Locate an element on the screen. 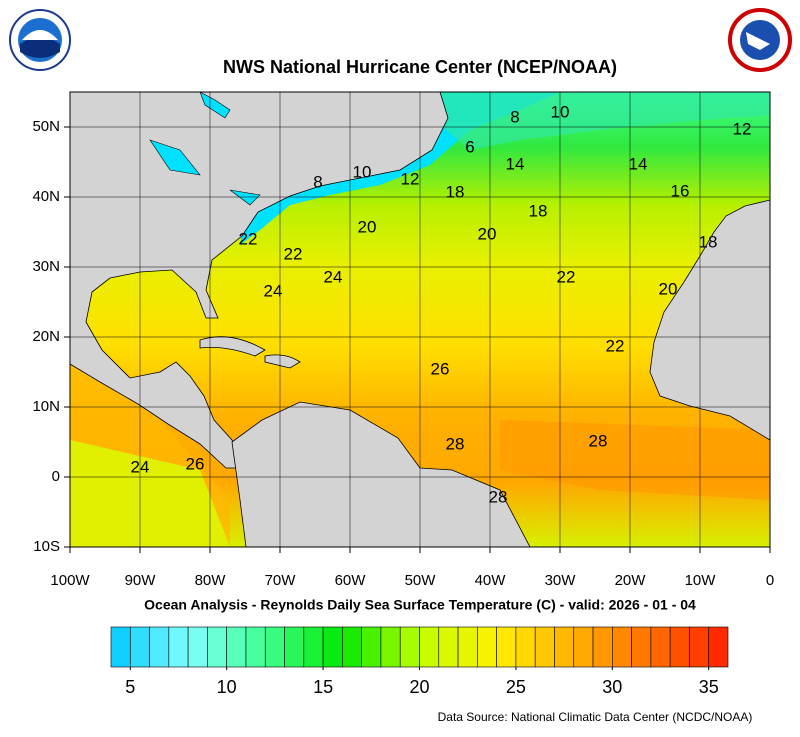 The width and height of the screenshot is (800, 737). land-cuba is located at coordinates (232, 346).